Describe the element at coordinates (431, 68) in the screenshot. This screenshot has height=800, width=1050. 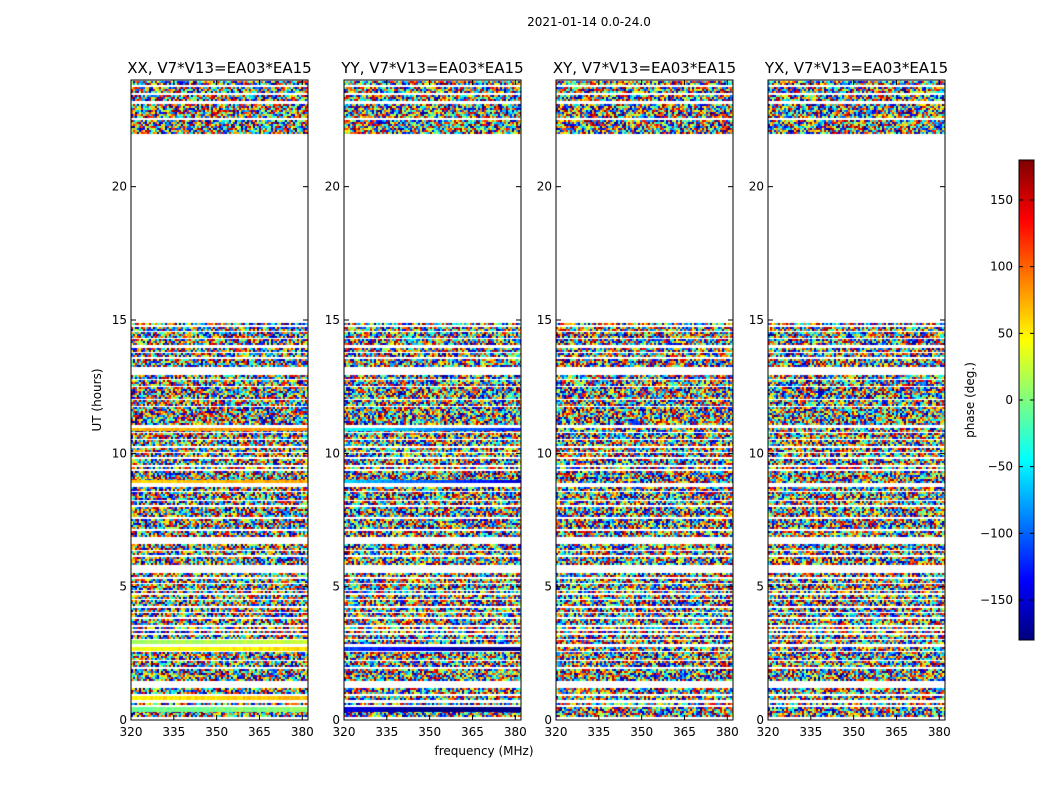
I see `panel-title-1: YY, V7*V13=EA03*EA15` at that location.